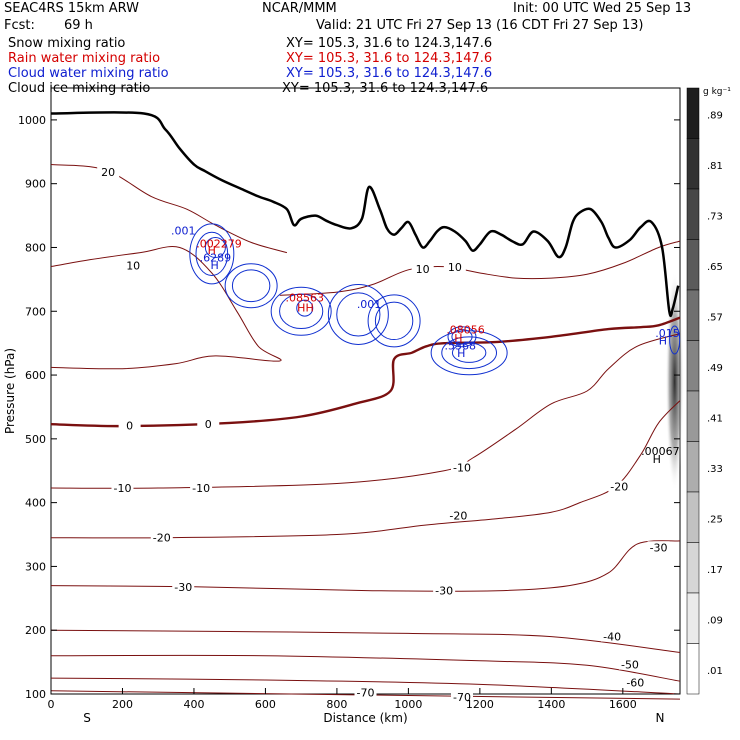  What do you see at coordinates (35, 566) in the screenshot?
I see `y-tick-label: 300` at bounding box center [35, 566].